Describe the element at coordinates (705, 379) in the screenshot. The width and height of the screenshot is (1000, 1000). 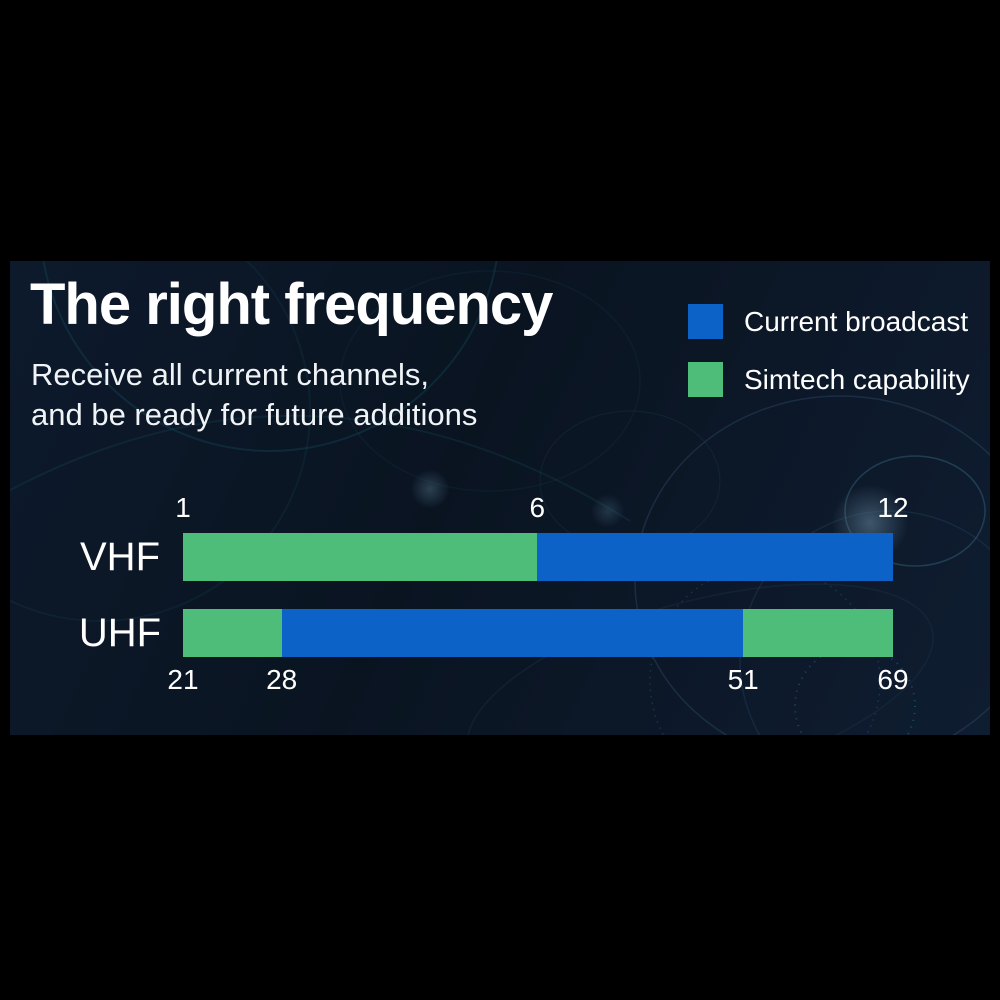
I see `legend-swatch-green-icon` at that location.